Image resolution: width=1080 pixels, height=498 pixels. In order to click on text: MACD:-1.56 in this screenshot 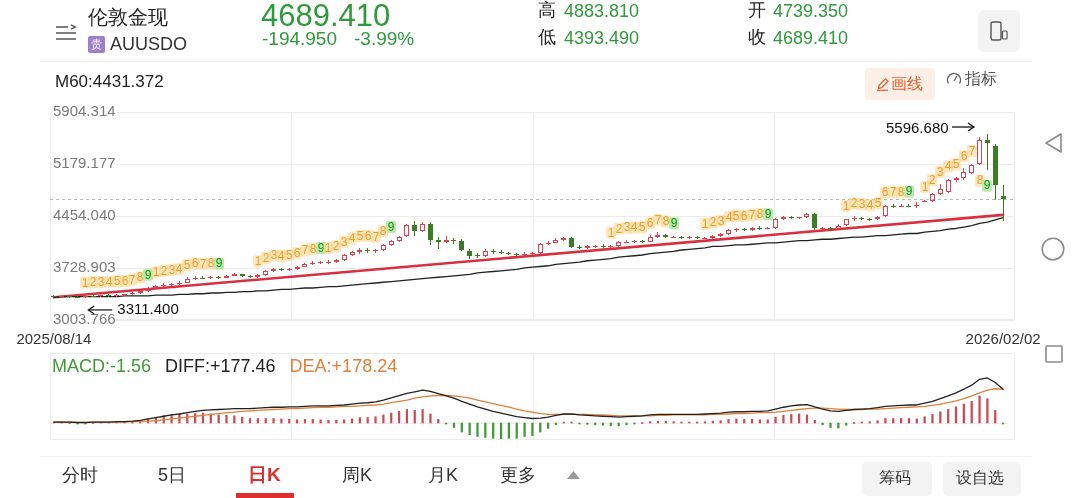, I will do `click(102, 366)`.